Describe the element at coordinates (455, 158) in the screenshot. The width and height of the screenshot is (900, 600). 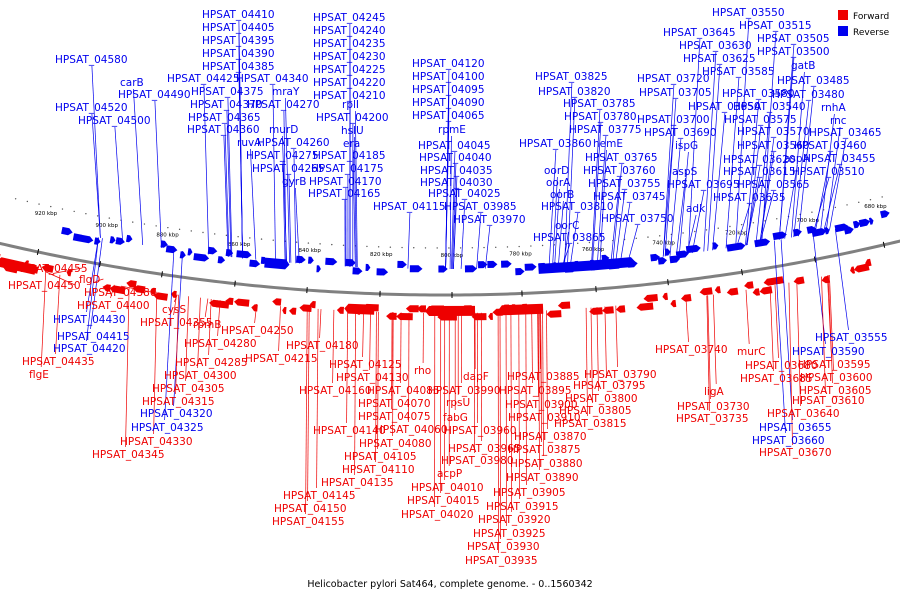
I see `gene-label: HPSAT_04040` at that location.